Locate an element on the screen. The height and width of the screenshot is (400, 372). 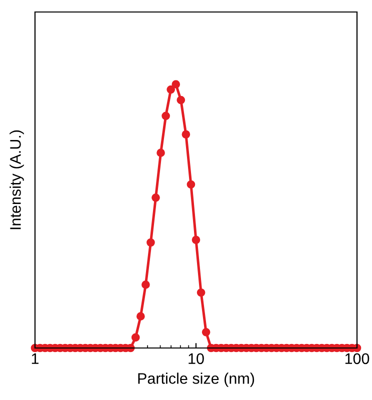
x-tick-label: 10 is located at coordinates (196, 358).